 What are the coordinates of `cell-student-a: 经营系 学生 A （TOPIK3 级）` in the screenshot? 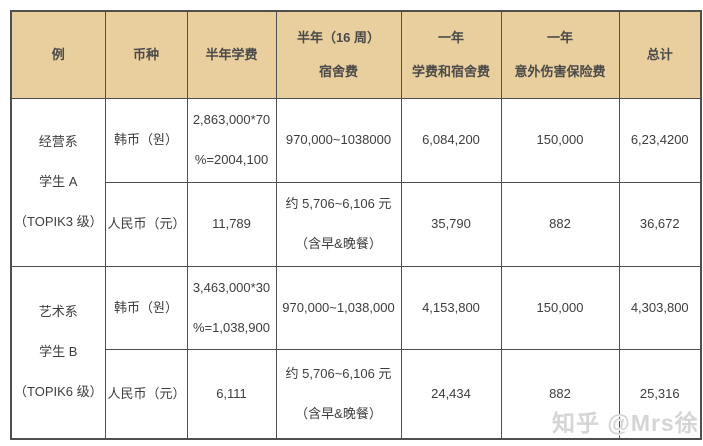 It's located at (58, 182).